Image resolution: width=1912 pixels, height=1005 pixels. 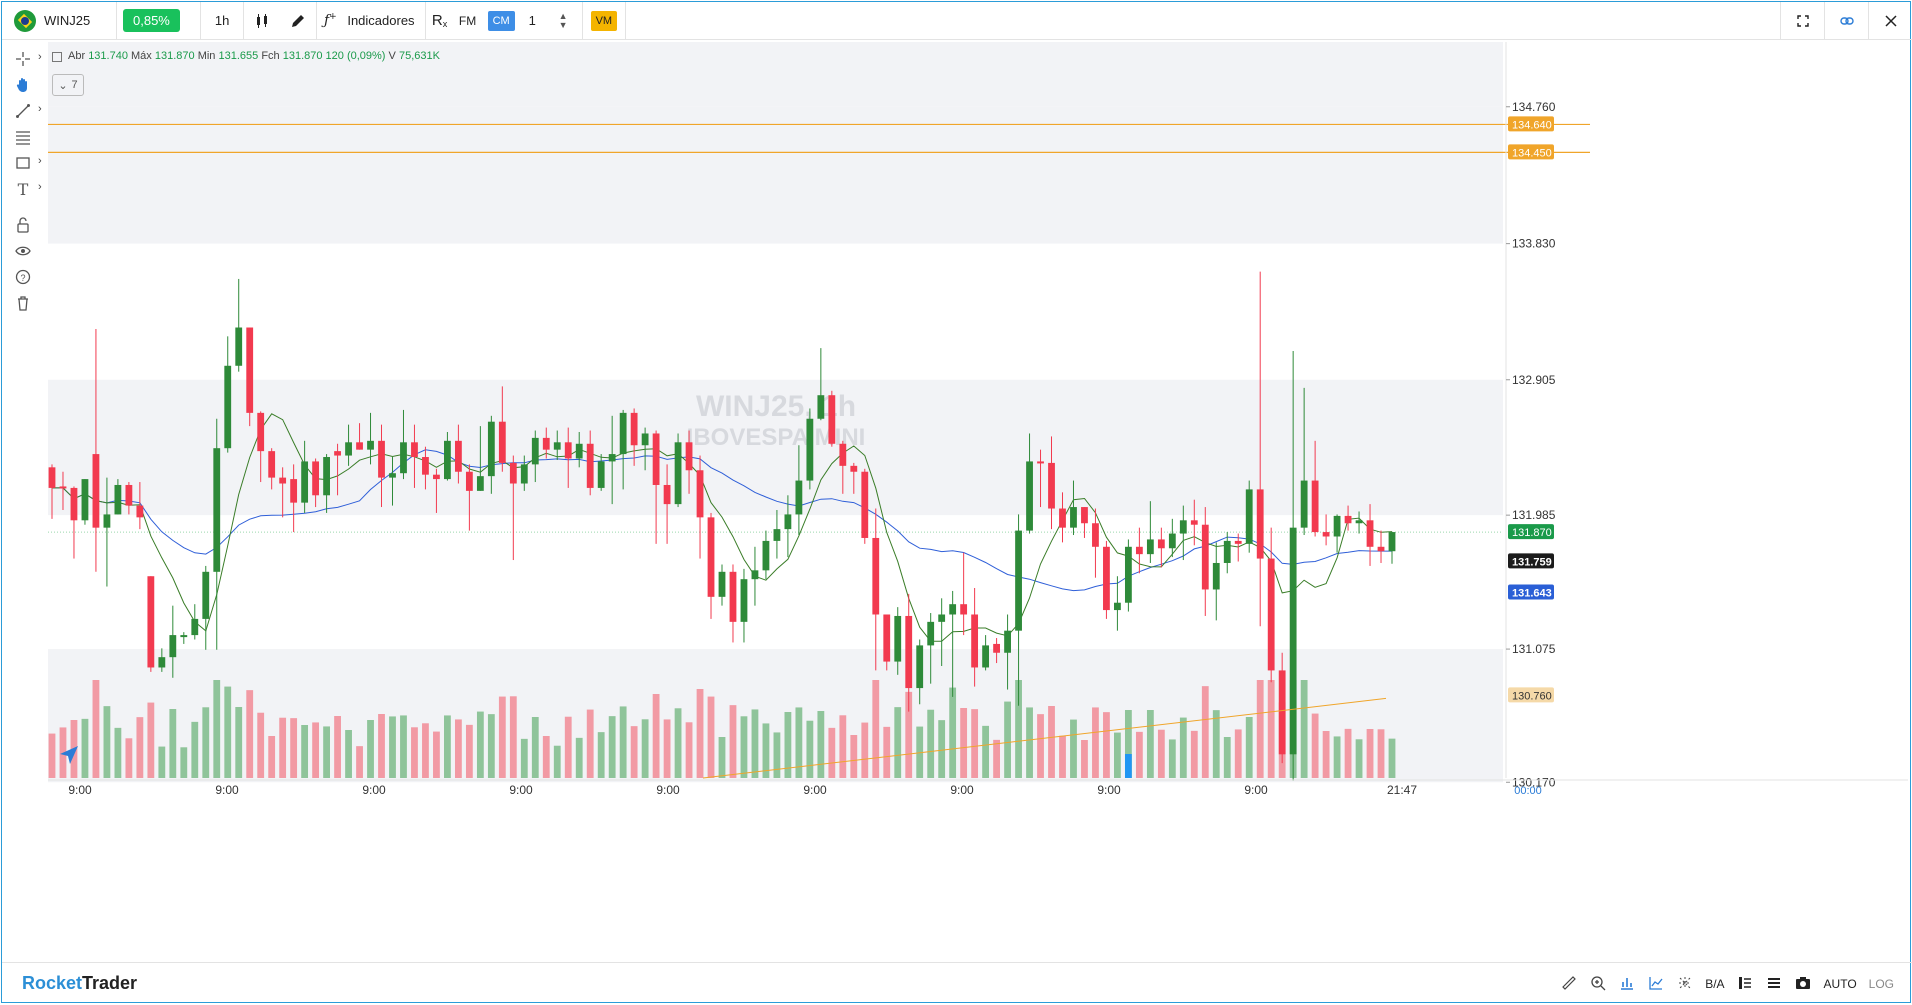 What do you see at coordinates (1597, 984) in the screenshot?
I see `zoom-in-icon` at bounding box center [1597, 984].